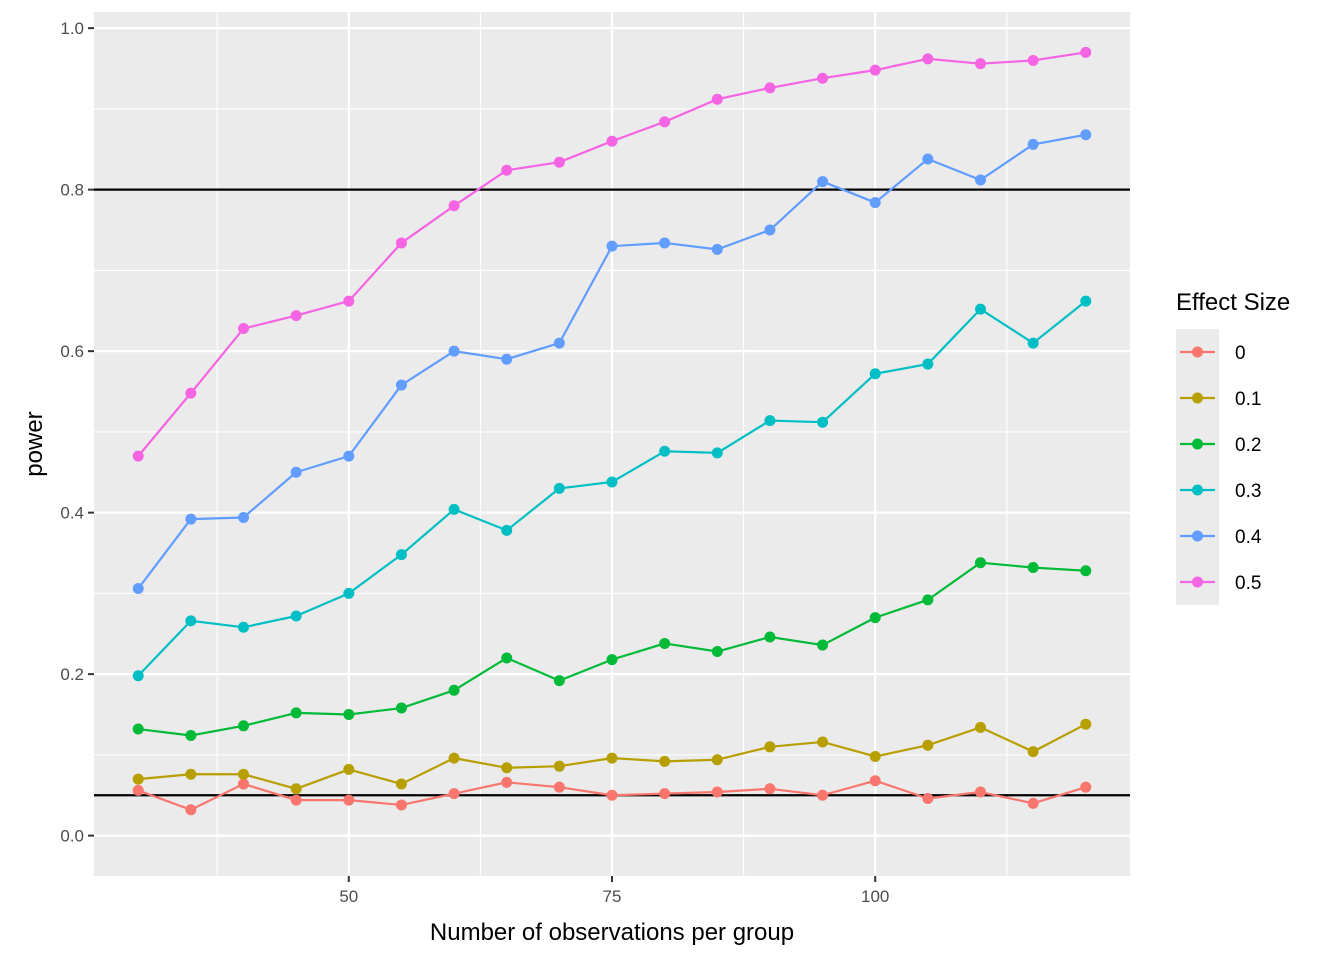  Describe the element at coordinates (612, 896) in the screenshot. I see `x-tick-label: 75` at that location.